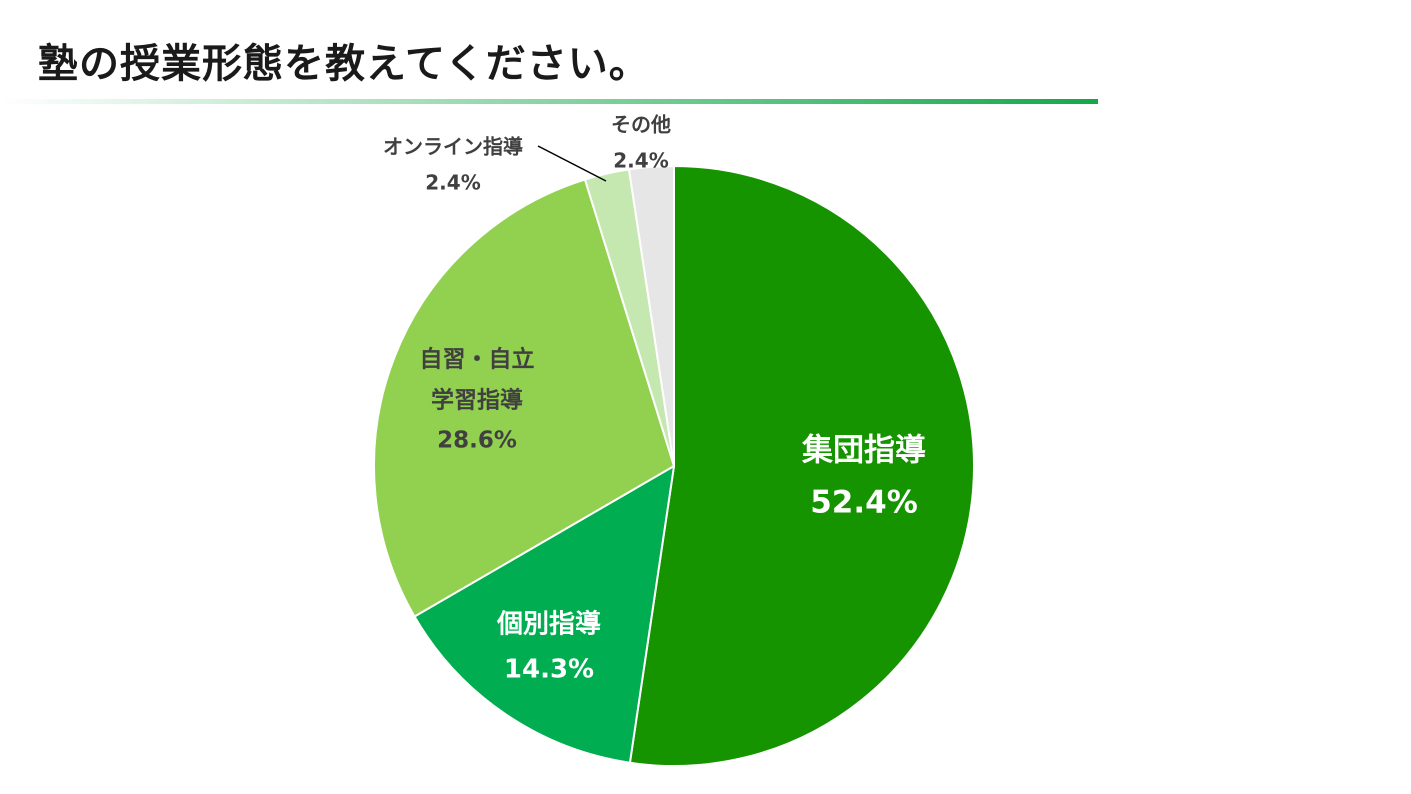 The width and height of the screenshot is (1411, 794). What do you see at coordinates (477, 400) in the screenshot?
I see `slice-category-label: 学習指導` at bounding box center [477, 400].